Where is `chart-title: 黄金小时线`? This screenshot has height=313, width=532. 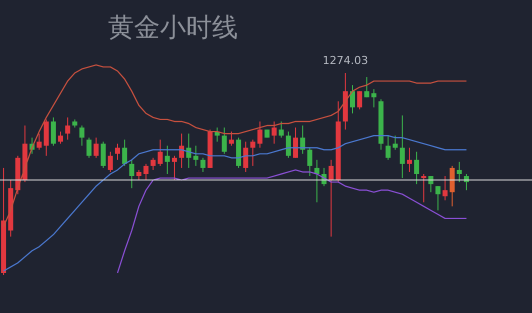
chart-title: 黄金小时线 is located at coordinates (173, 28).